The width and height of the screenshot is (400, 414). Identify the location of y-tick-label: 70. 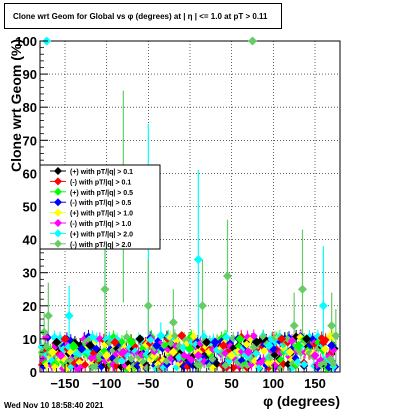
(30, 140).